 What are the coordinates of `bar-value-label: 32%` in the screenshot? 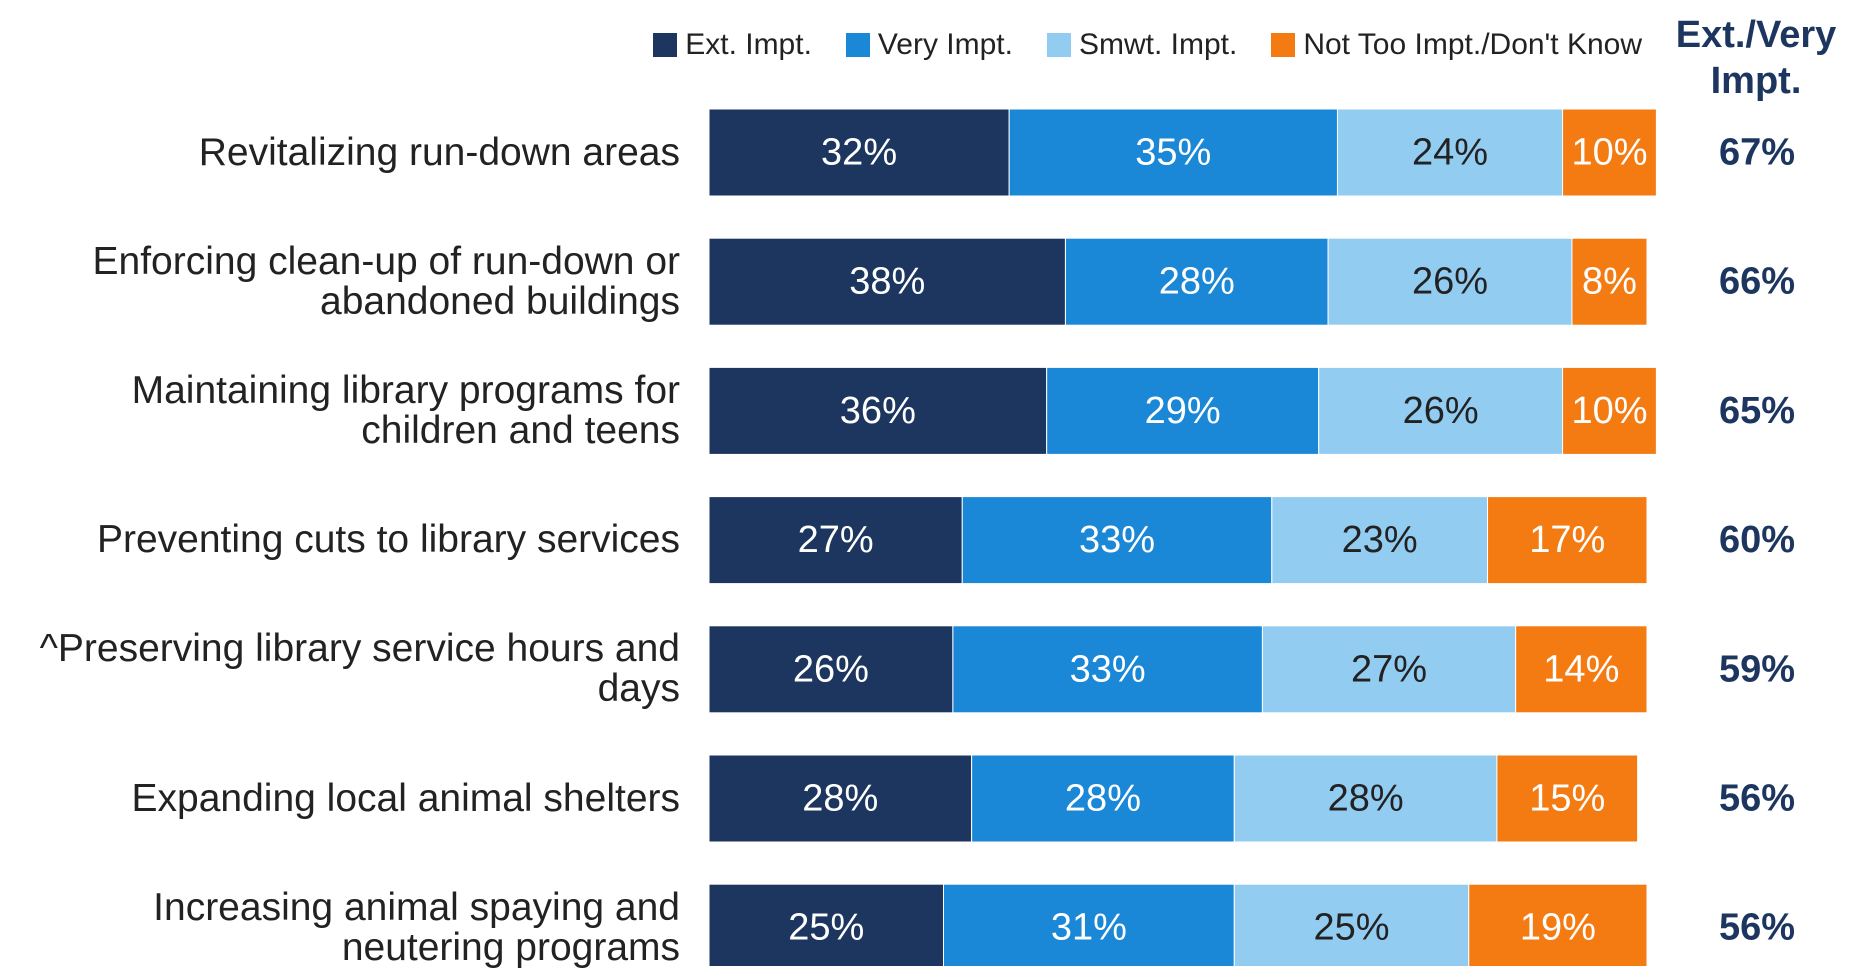 It's located at (859, 153).